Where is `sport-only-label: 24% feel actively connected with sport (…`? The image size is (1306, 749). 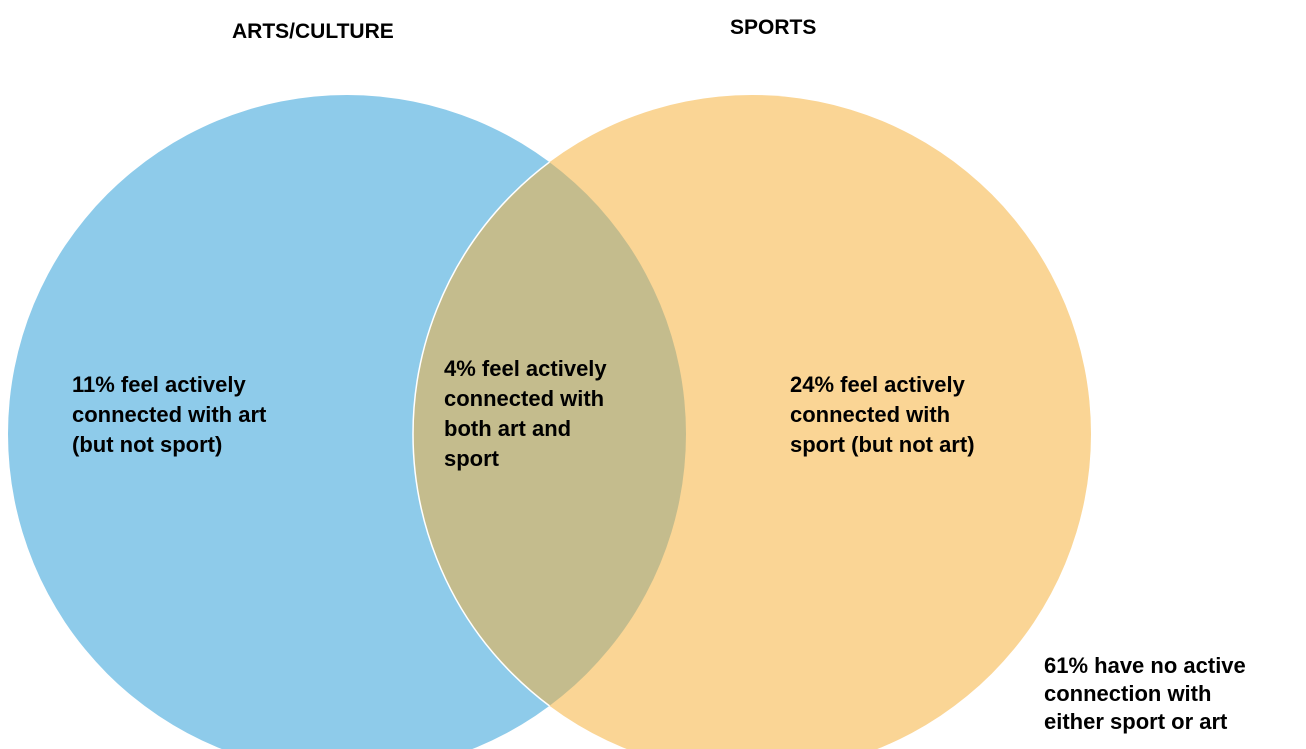 sport-only-label: 24% feel actively connected with sport (… is located at coordinates (882, 414).